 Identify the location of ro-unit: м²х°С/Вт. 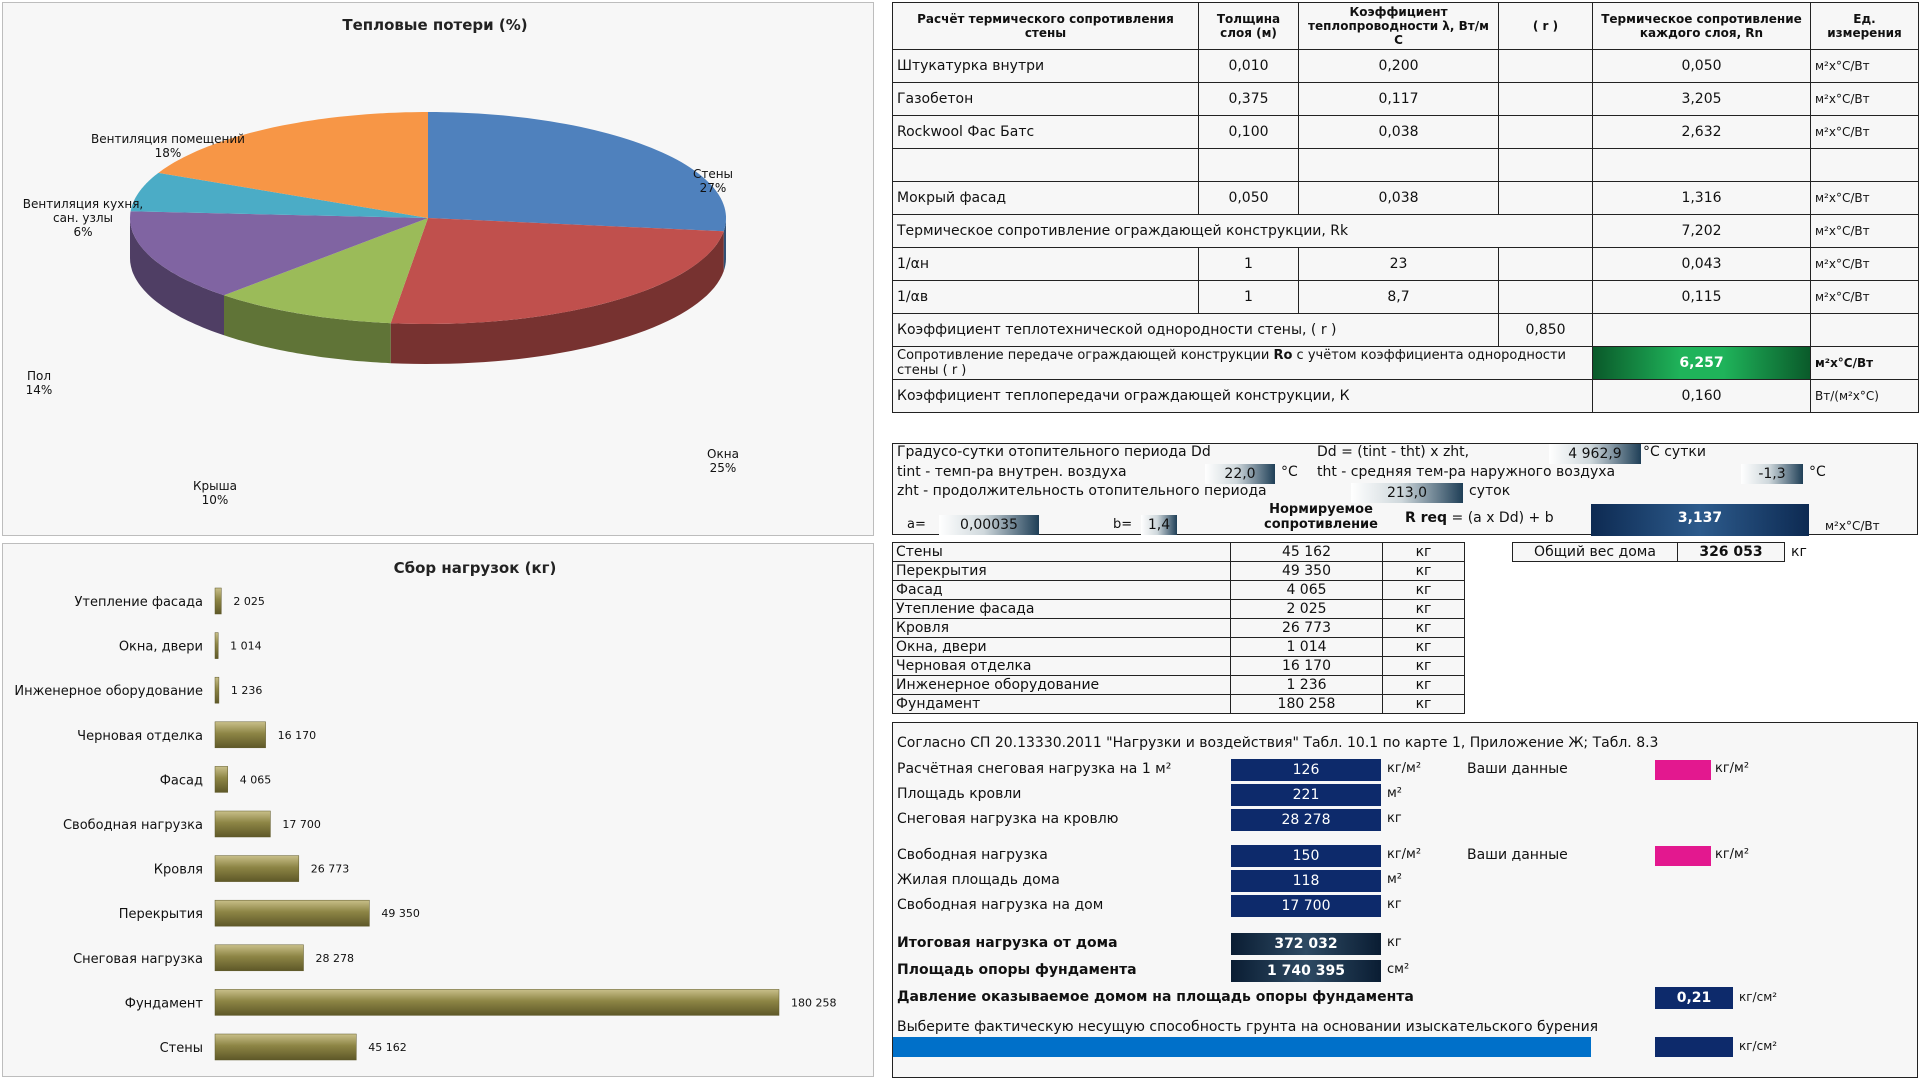
(1864, 363).